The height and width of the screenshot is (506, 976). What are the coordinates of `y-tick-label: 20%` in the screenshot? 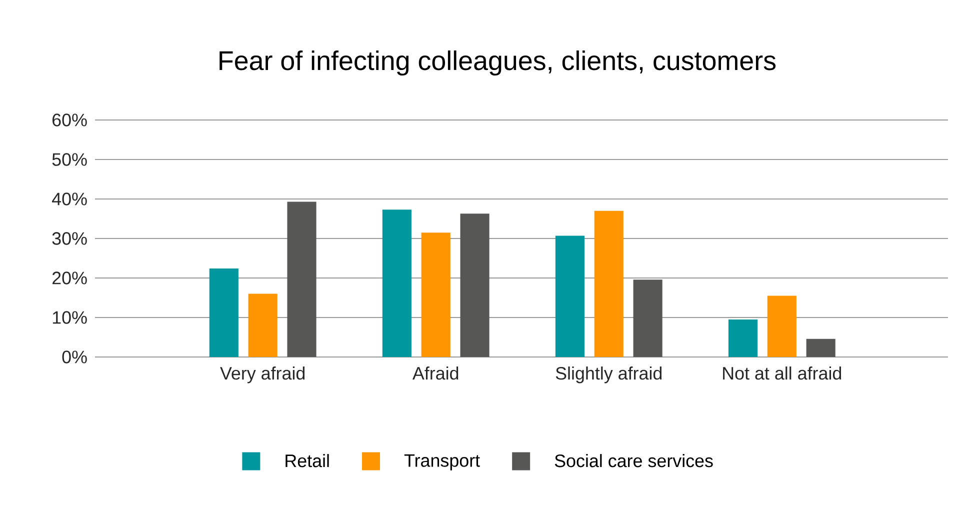 It's located at (69, 278).